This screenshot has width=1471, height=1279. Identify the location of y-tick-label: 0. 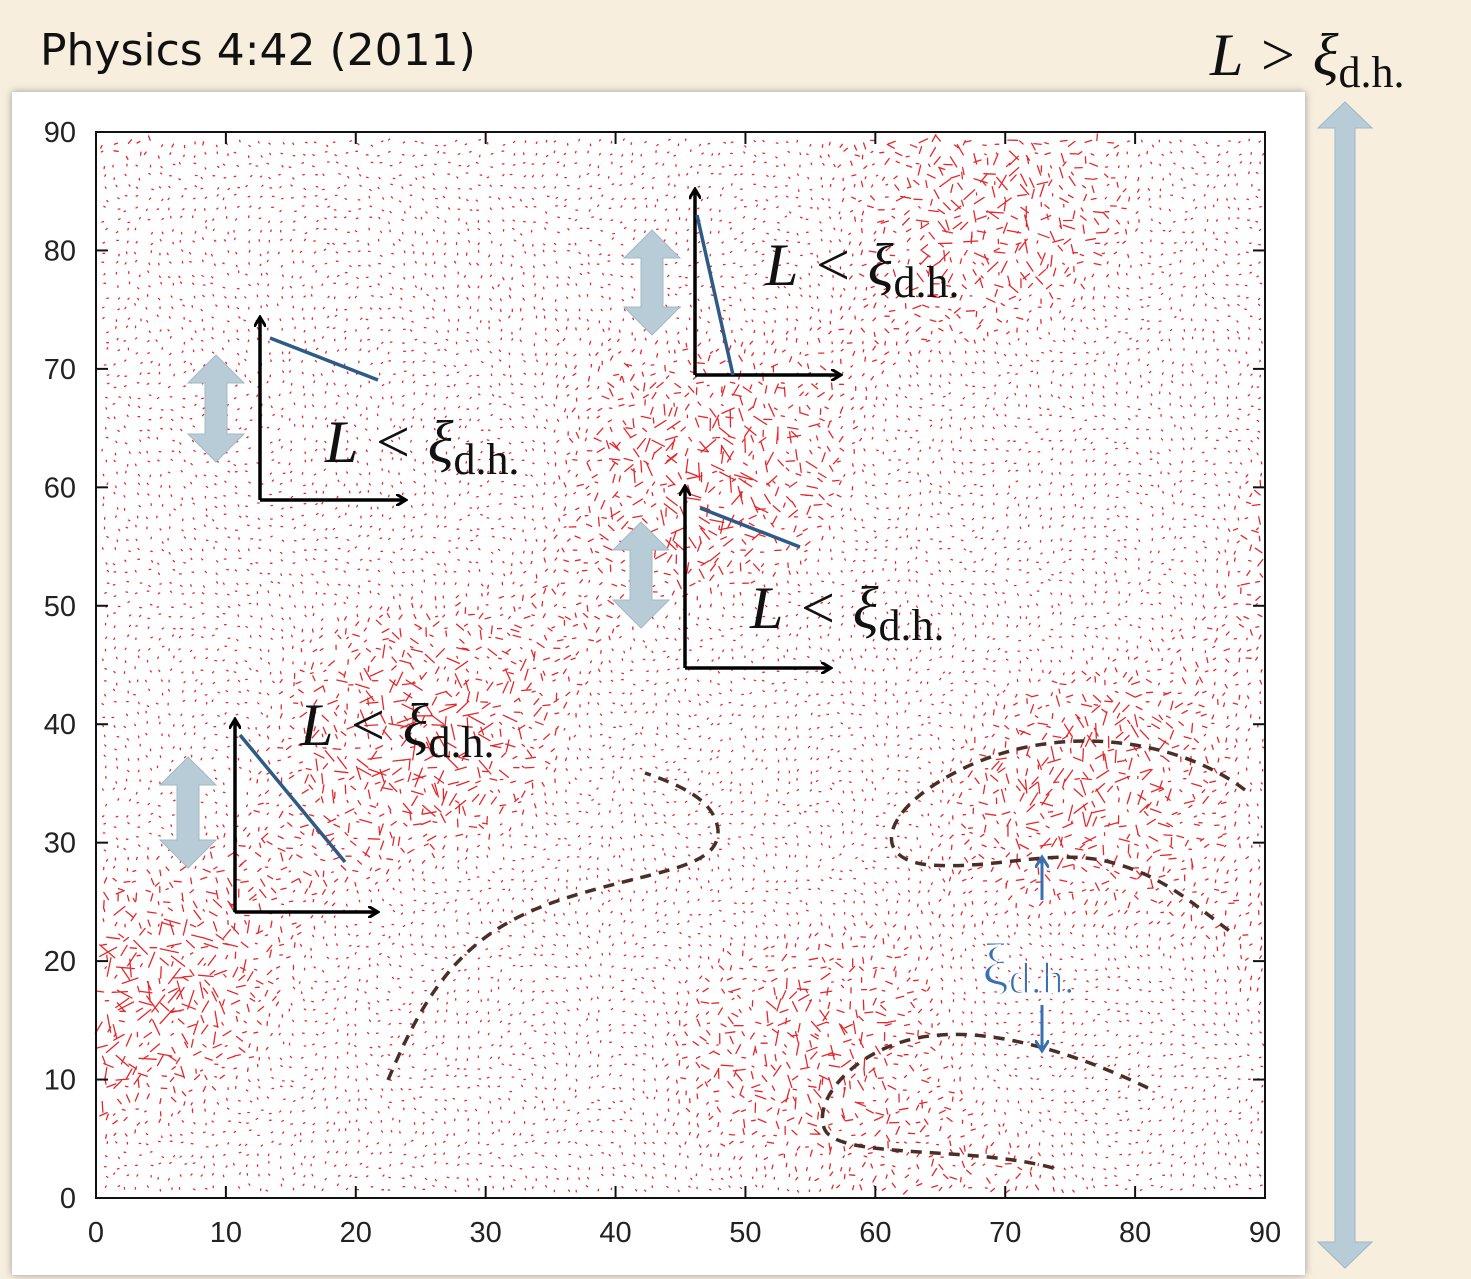
(68, 1199).